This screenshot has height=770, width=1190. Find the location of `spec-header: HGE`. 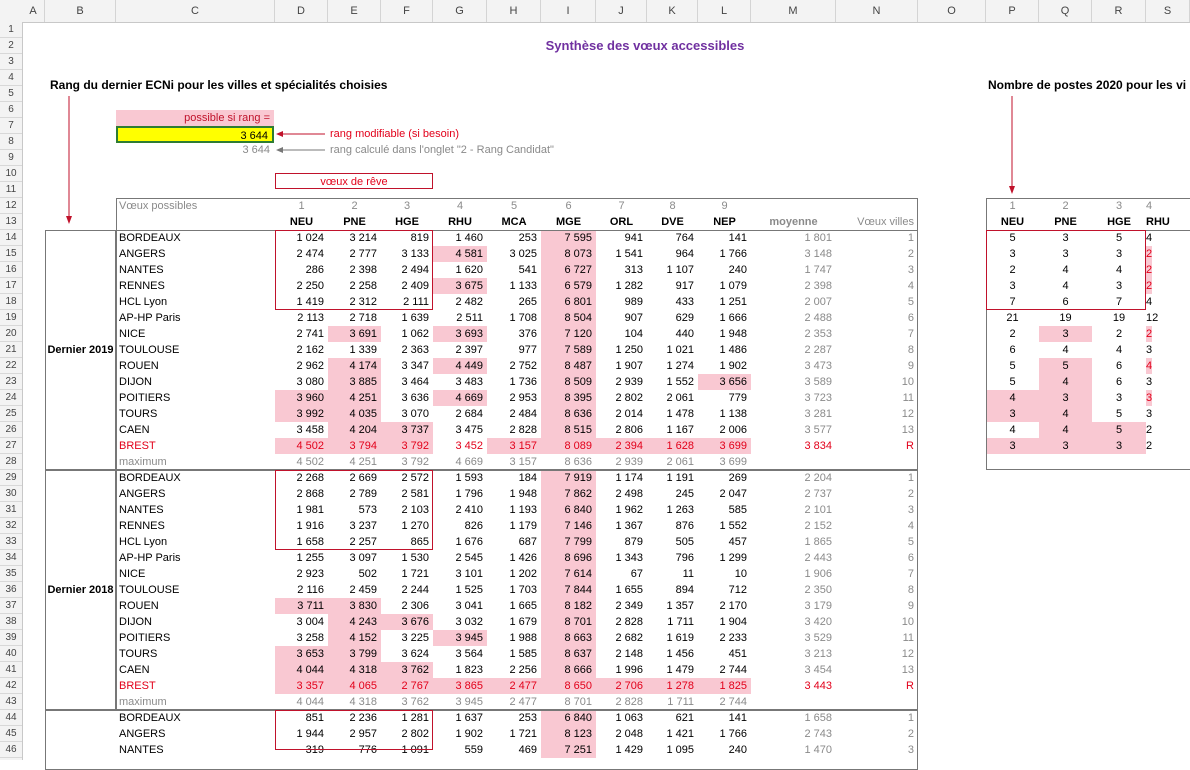

spec-header: HGE is located at coordinates (407, 222).